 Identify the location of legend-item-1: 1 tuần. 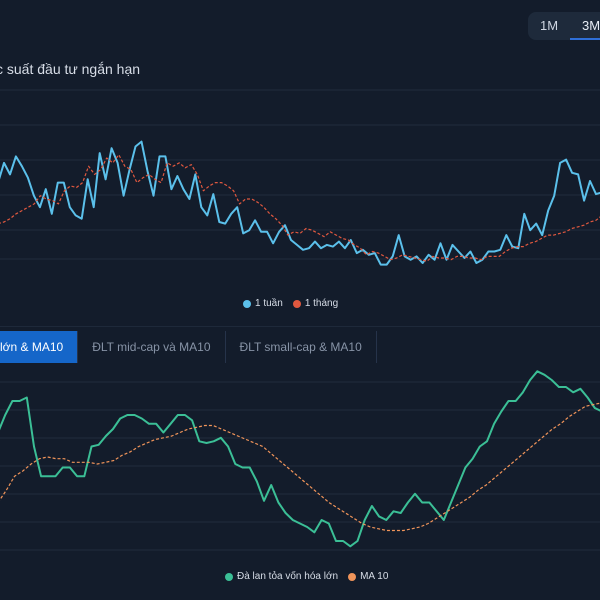
(263, 303).